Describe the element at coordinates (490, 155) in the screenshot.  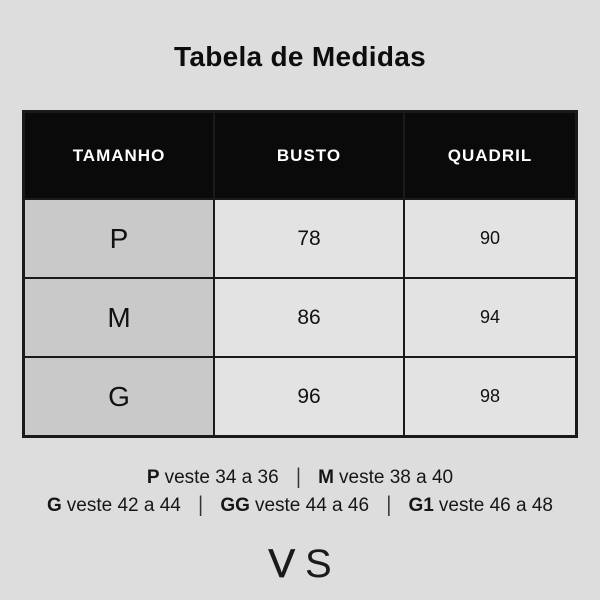
I see `column-header-quadril: QUADRIL` at that location.